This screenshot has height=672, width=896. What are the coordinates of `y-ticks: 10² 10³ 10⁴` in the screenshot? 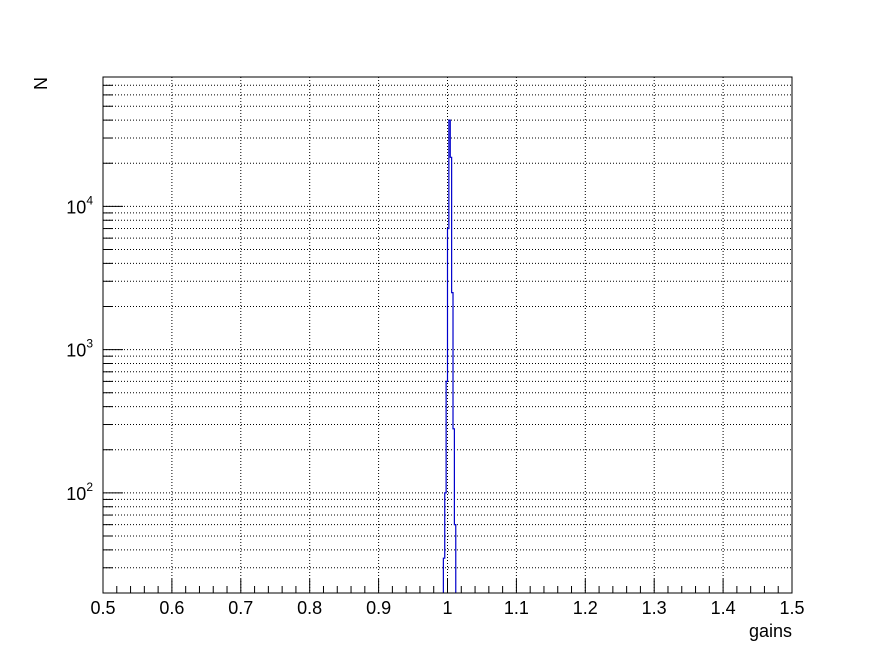 It's located at (94, 335).